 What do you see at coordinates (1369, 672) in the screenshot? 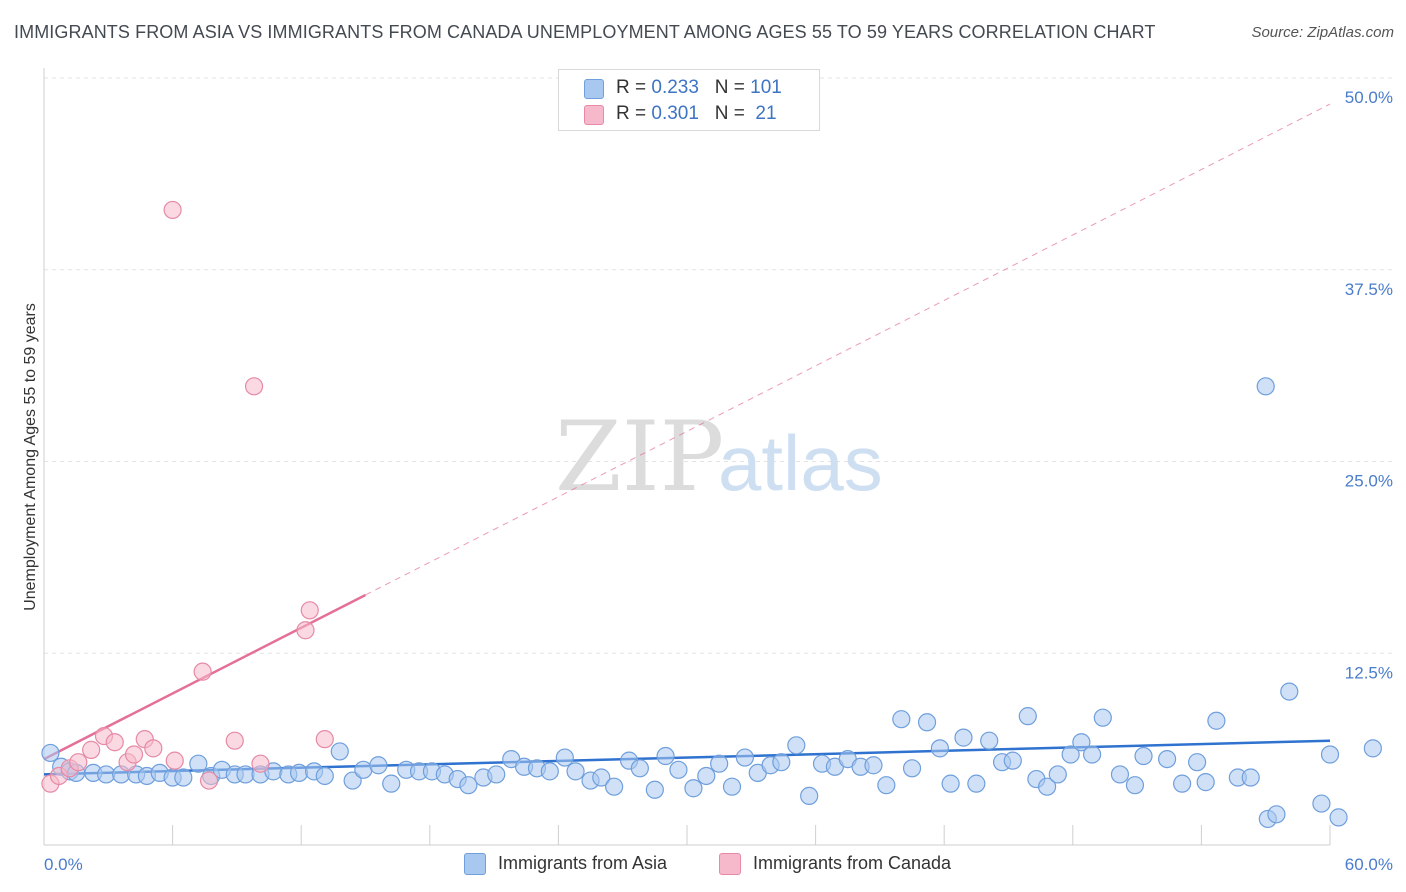
I see `y-tick-label: 12.5%` at bounding box center [1369, 672].